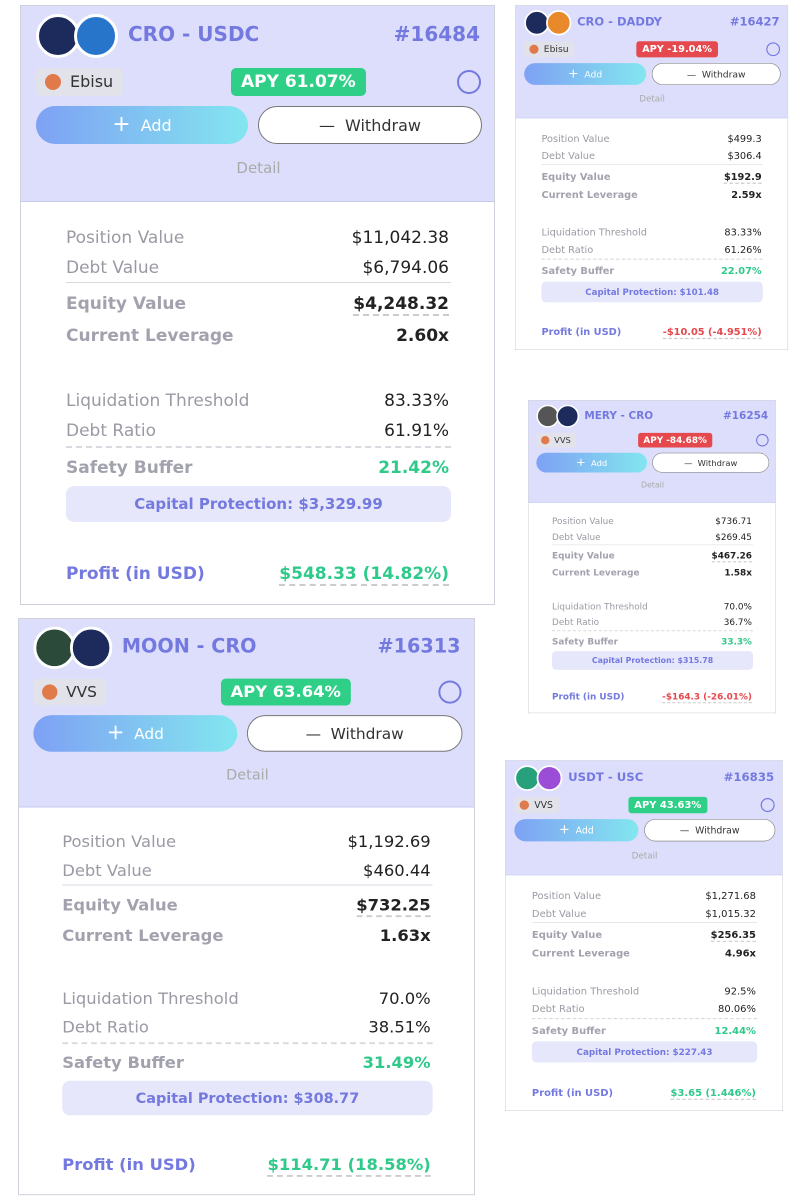 This screenshot has width=800, height=1200. What do you see at coordinates (737, 1009) in the screenshot?
I see `row-value: 80.06%` at bounding box center [737, 1009].